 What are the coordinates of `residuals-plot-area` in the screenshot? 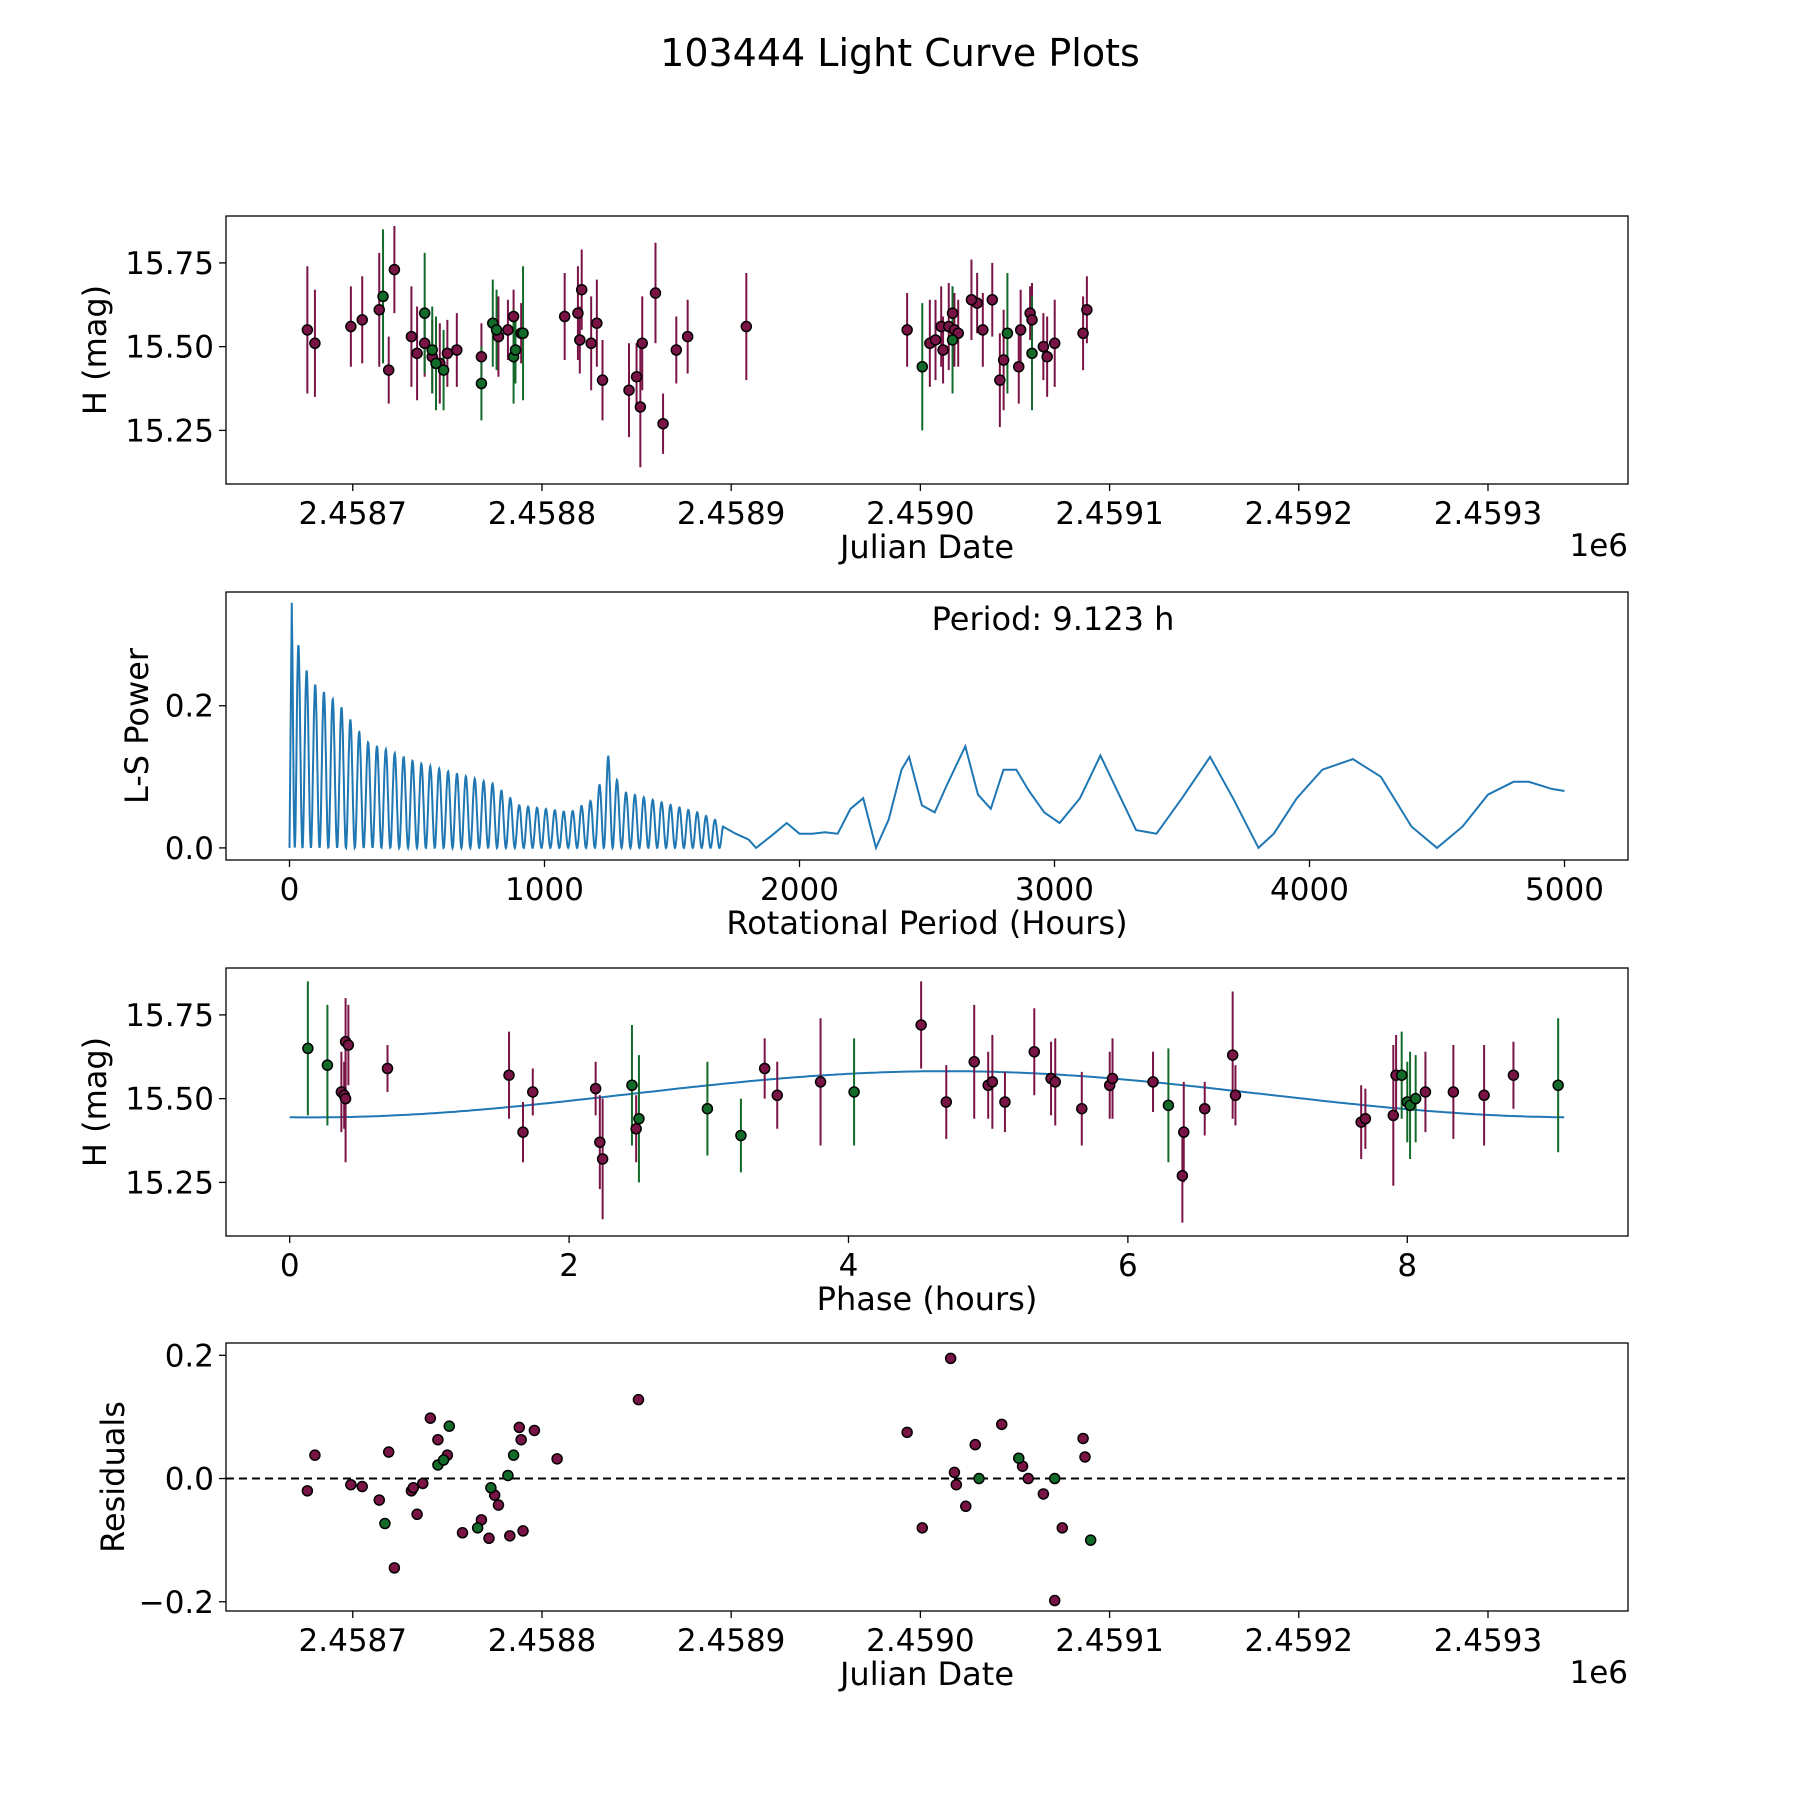 It's located at (927, 1479).